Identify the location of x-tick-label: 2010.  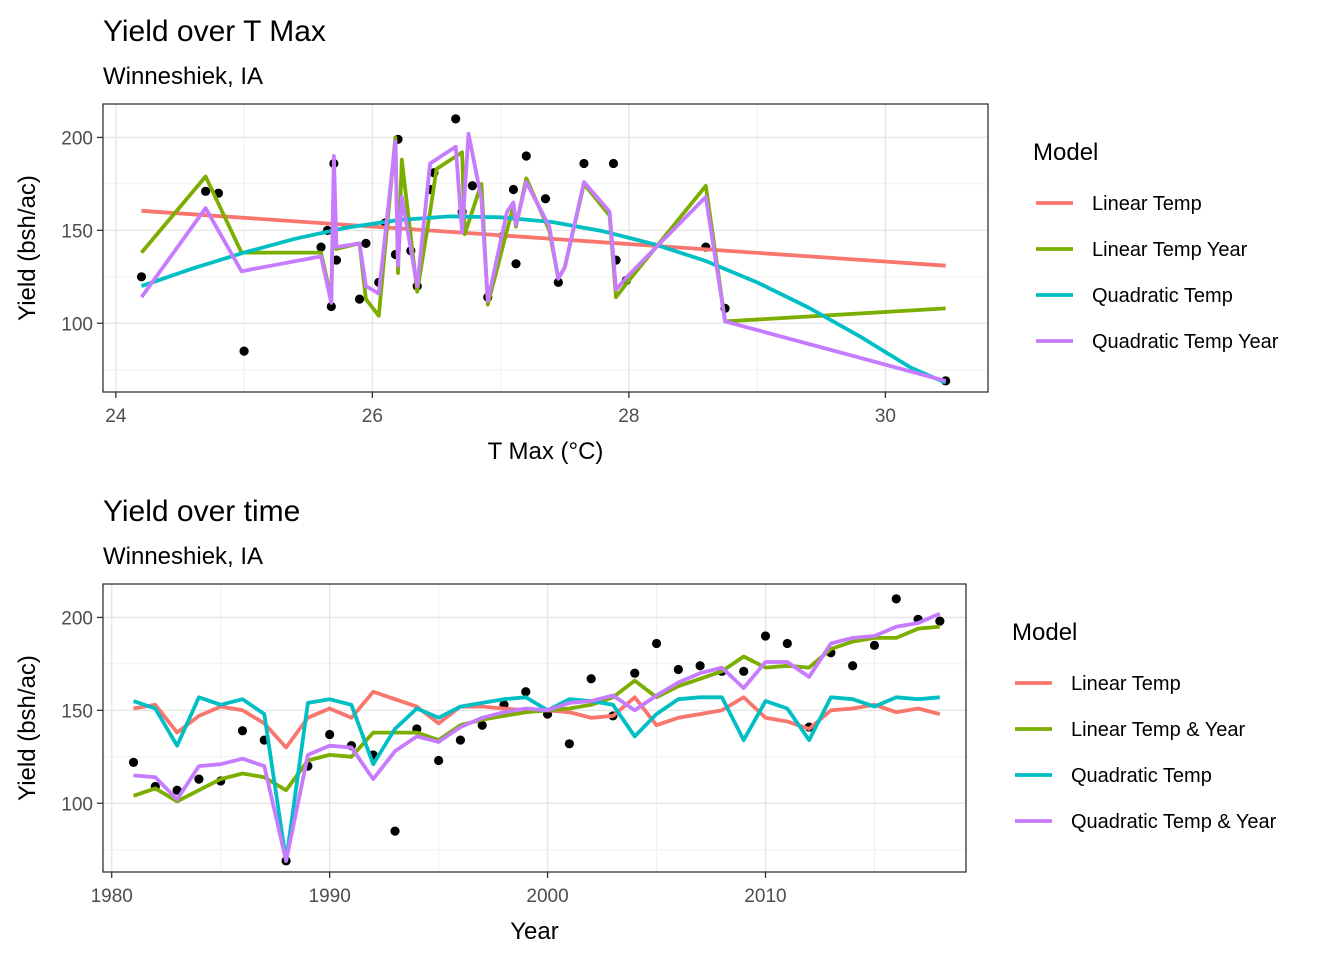
(765, 896).